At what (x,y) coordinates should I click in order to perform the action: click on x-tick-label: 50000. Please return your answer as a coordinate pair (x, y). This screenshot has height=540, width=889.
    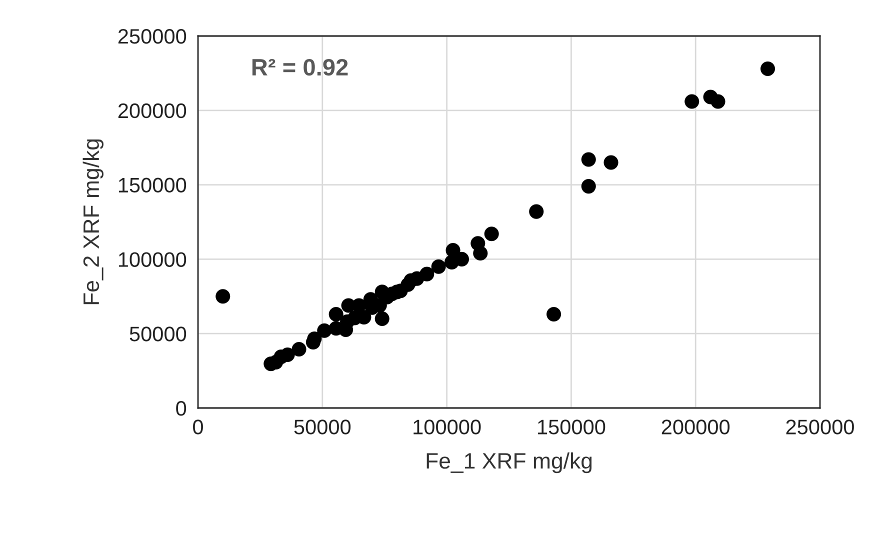
    Looking at the image, I should click on (322, 427).